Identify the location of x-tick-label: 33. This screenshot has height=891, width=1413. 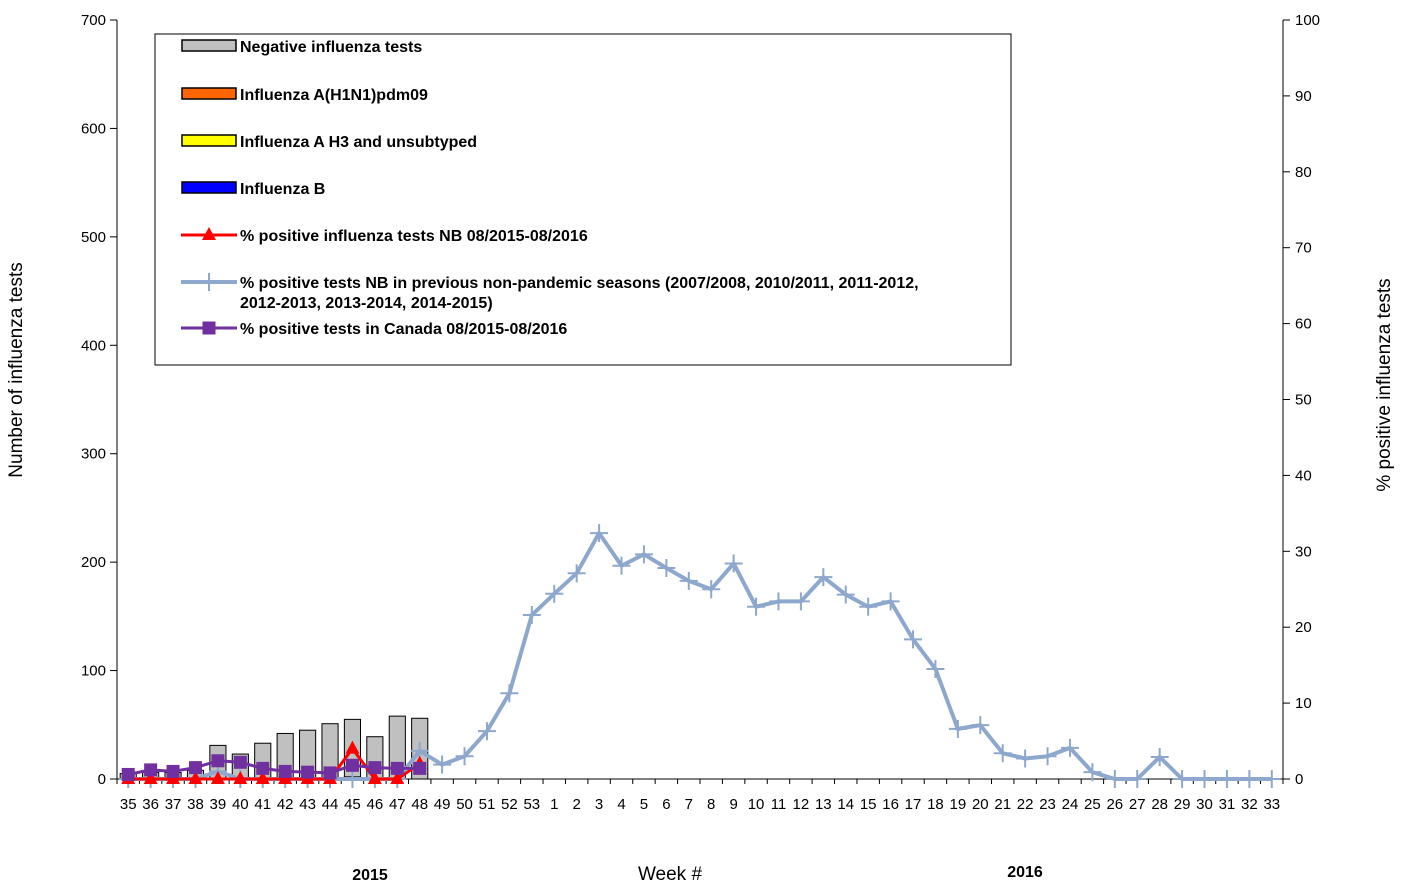
(1271, 804).